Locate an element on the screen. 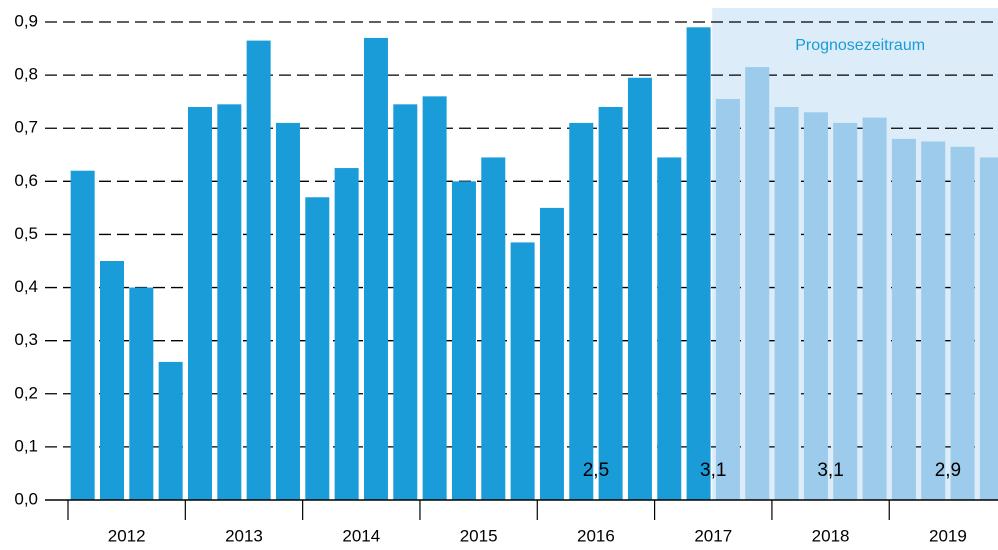 This screenshot has width=998, height=550. forecast-label: Prognosezeitraum is located at coordinates (860, 45).